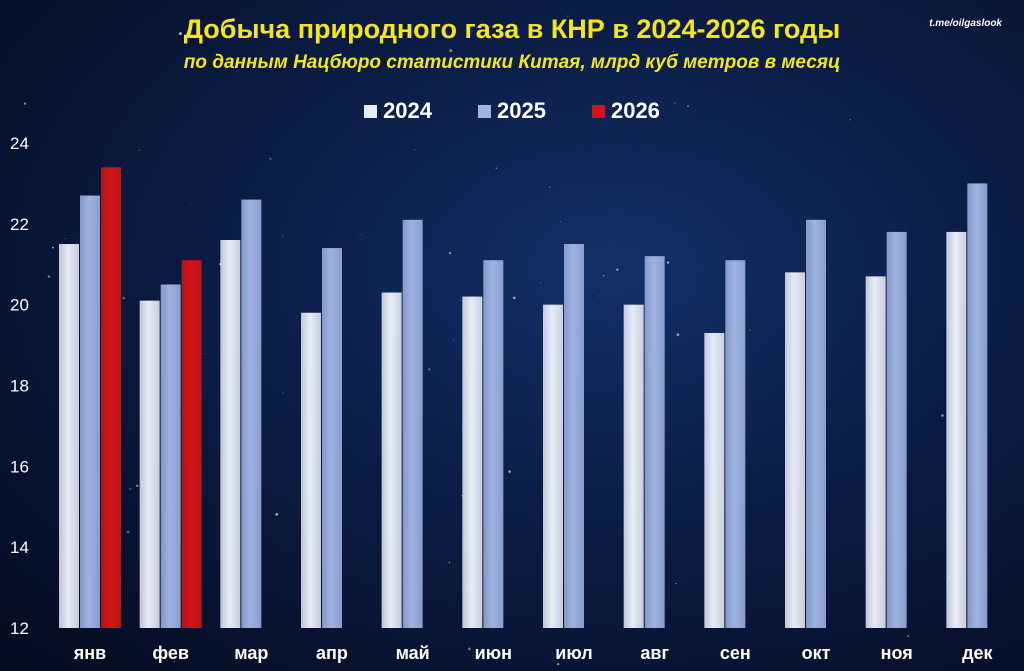  I want to click on bar-2025-ноя, so click(896, 429).